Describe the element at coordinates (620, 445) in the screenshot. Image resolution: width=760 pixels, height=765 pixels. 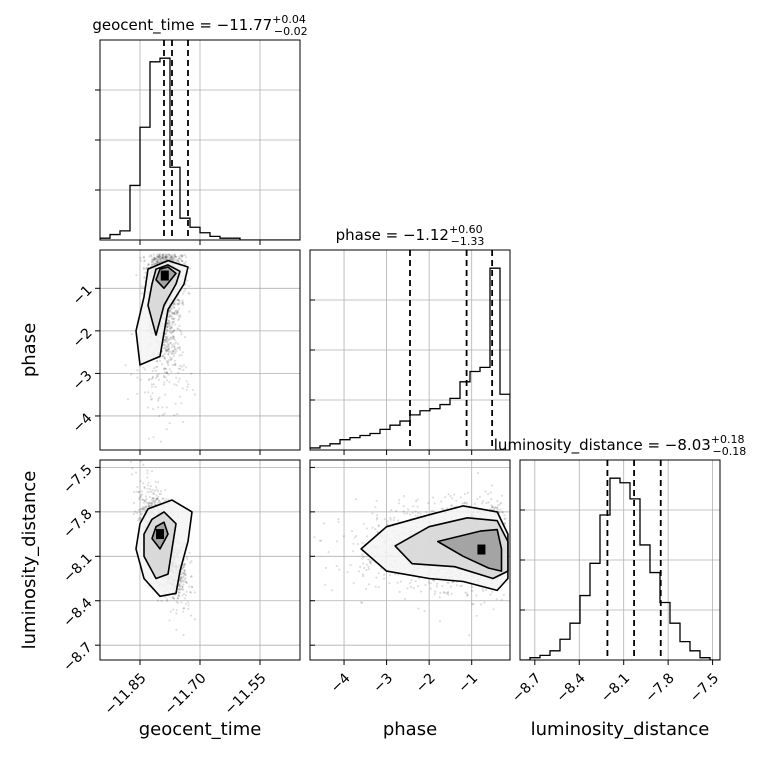
I see `title-luminosity_distance: luminosity_distance = −8.03+0.18 −0.18` at that location.